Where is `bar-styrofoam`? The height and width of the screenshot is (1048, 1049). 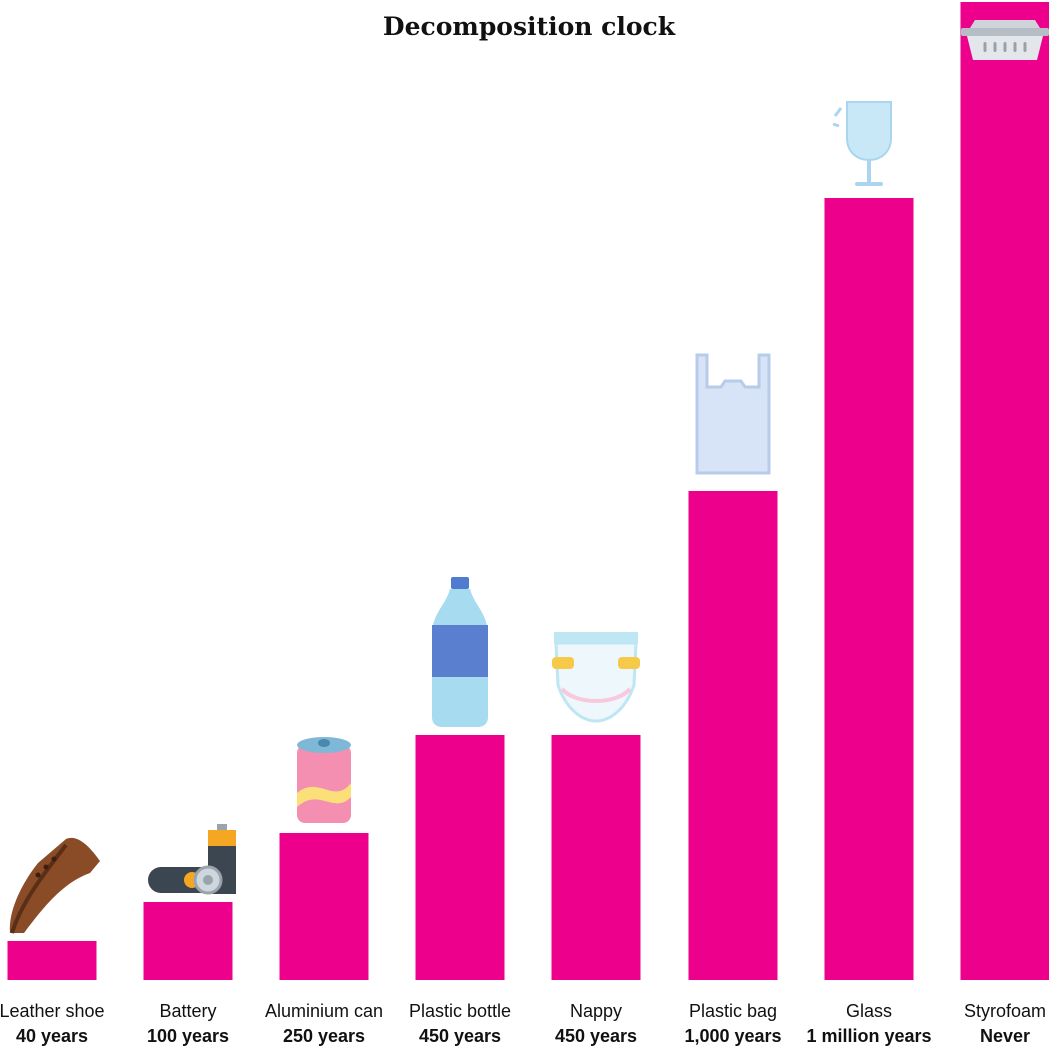
bar-styrofoam is located at coordinates (1004, 491).